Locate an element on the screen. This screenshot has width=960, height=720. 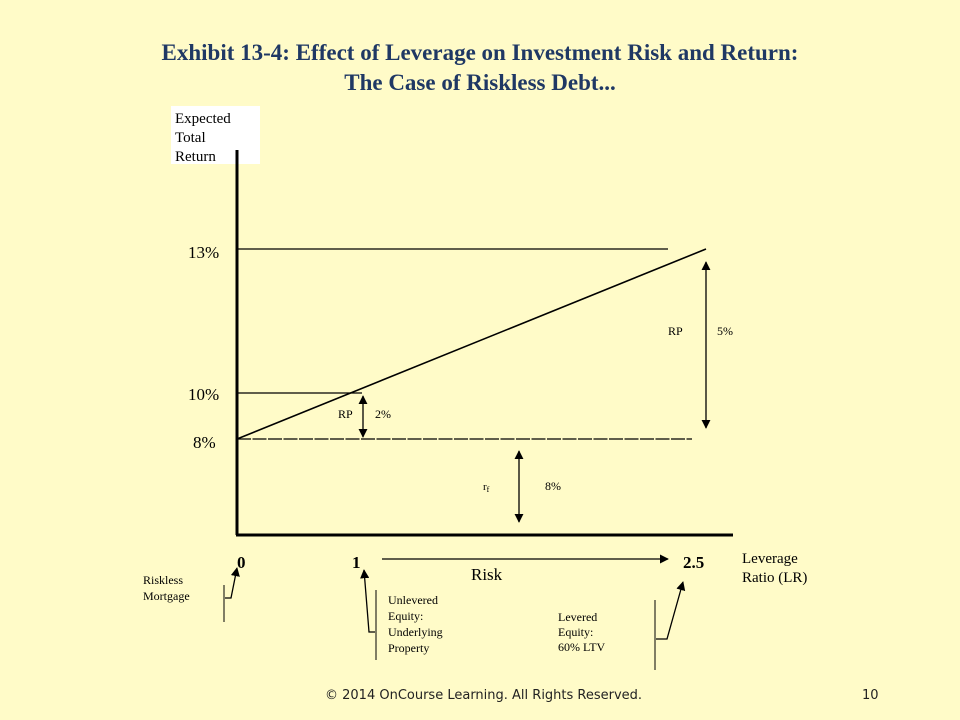
unlevered-pointer is located at coordinates (367, 601).